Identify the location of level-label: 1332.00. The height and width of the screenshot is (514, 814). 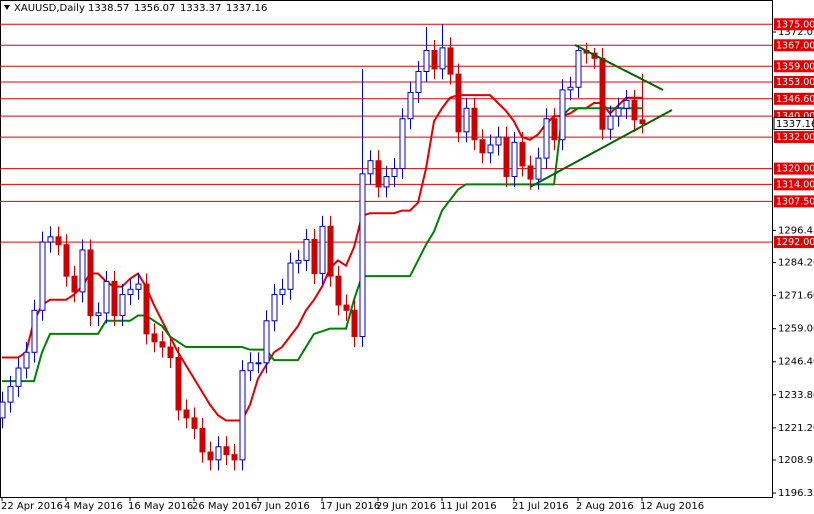
(795, 137).